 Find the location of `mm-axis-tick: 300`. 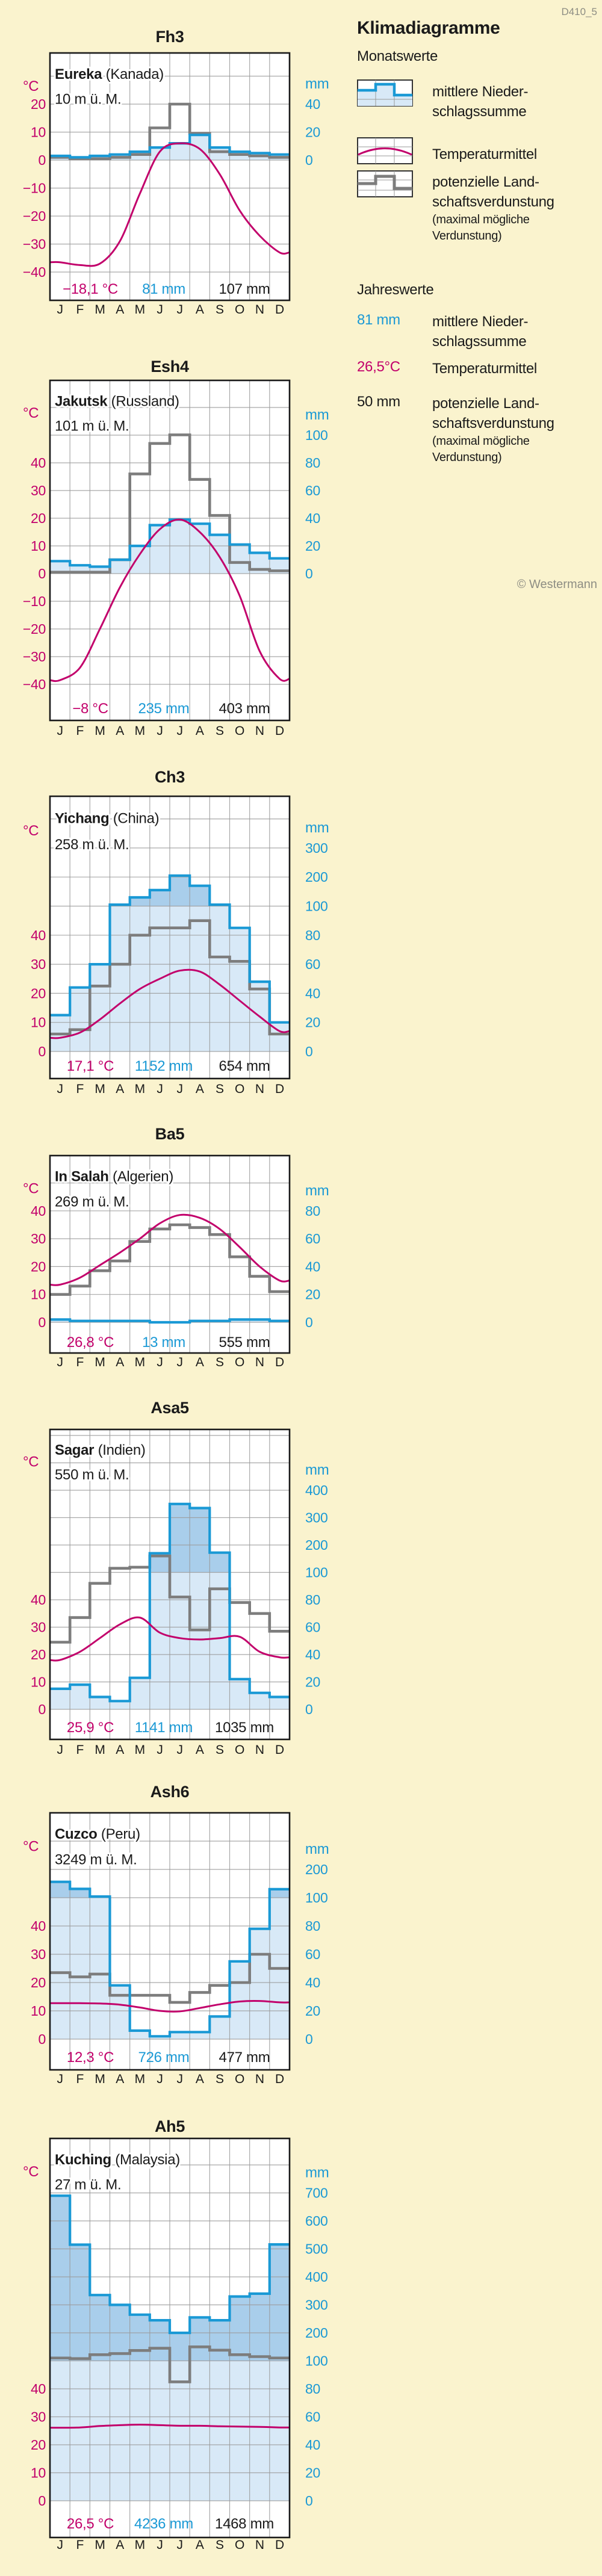

mm-axis-tick: 300 is located at coordinates (316, 1518).